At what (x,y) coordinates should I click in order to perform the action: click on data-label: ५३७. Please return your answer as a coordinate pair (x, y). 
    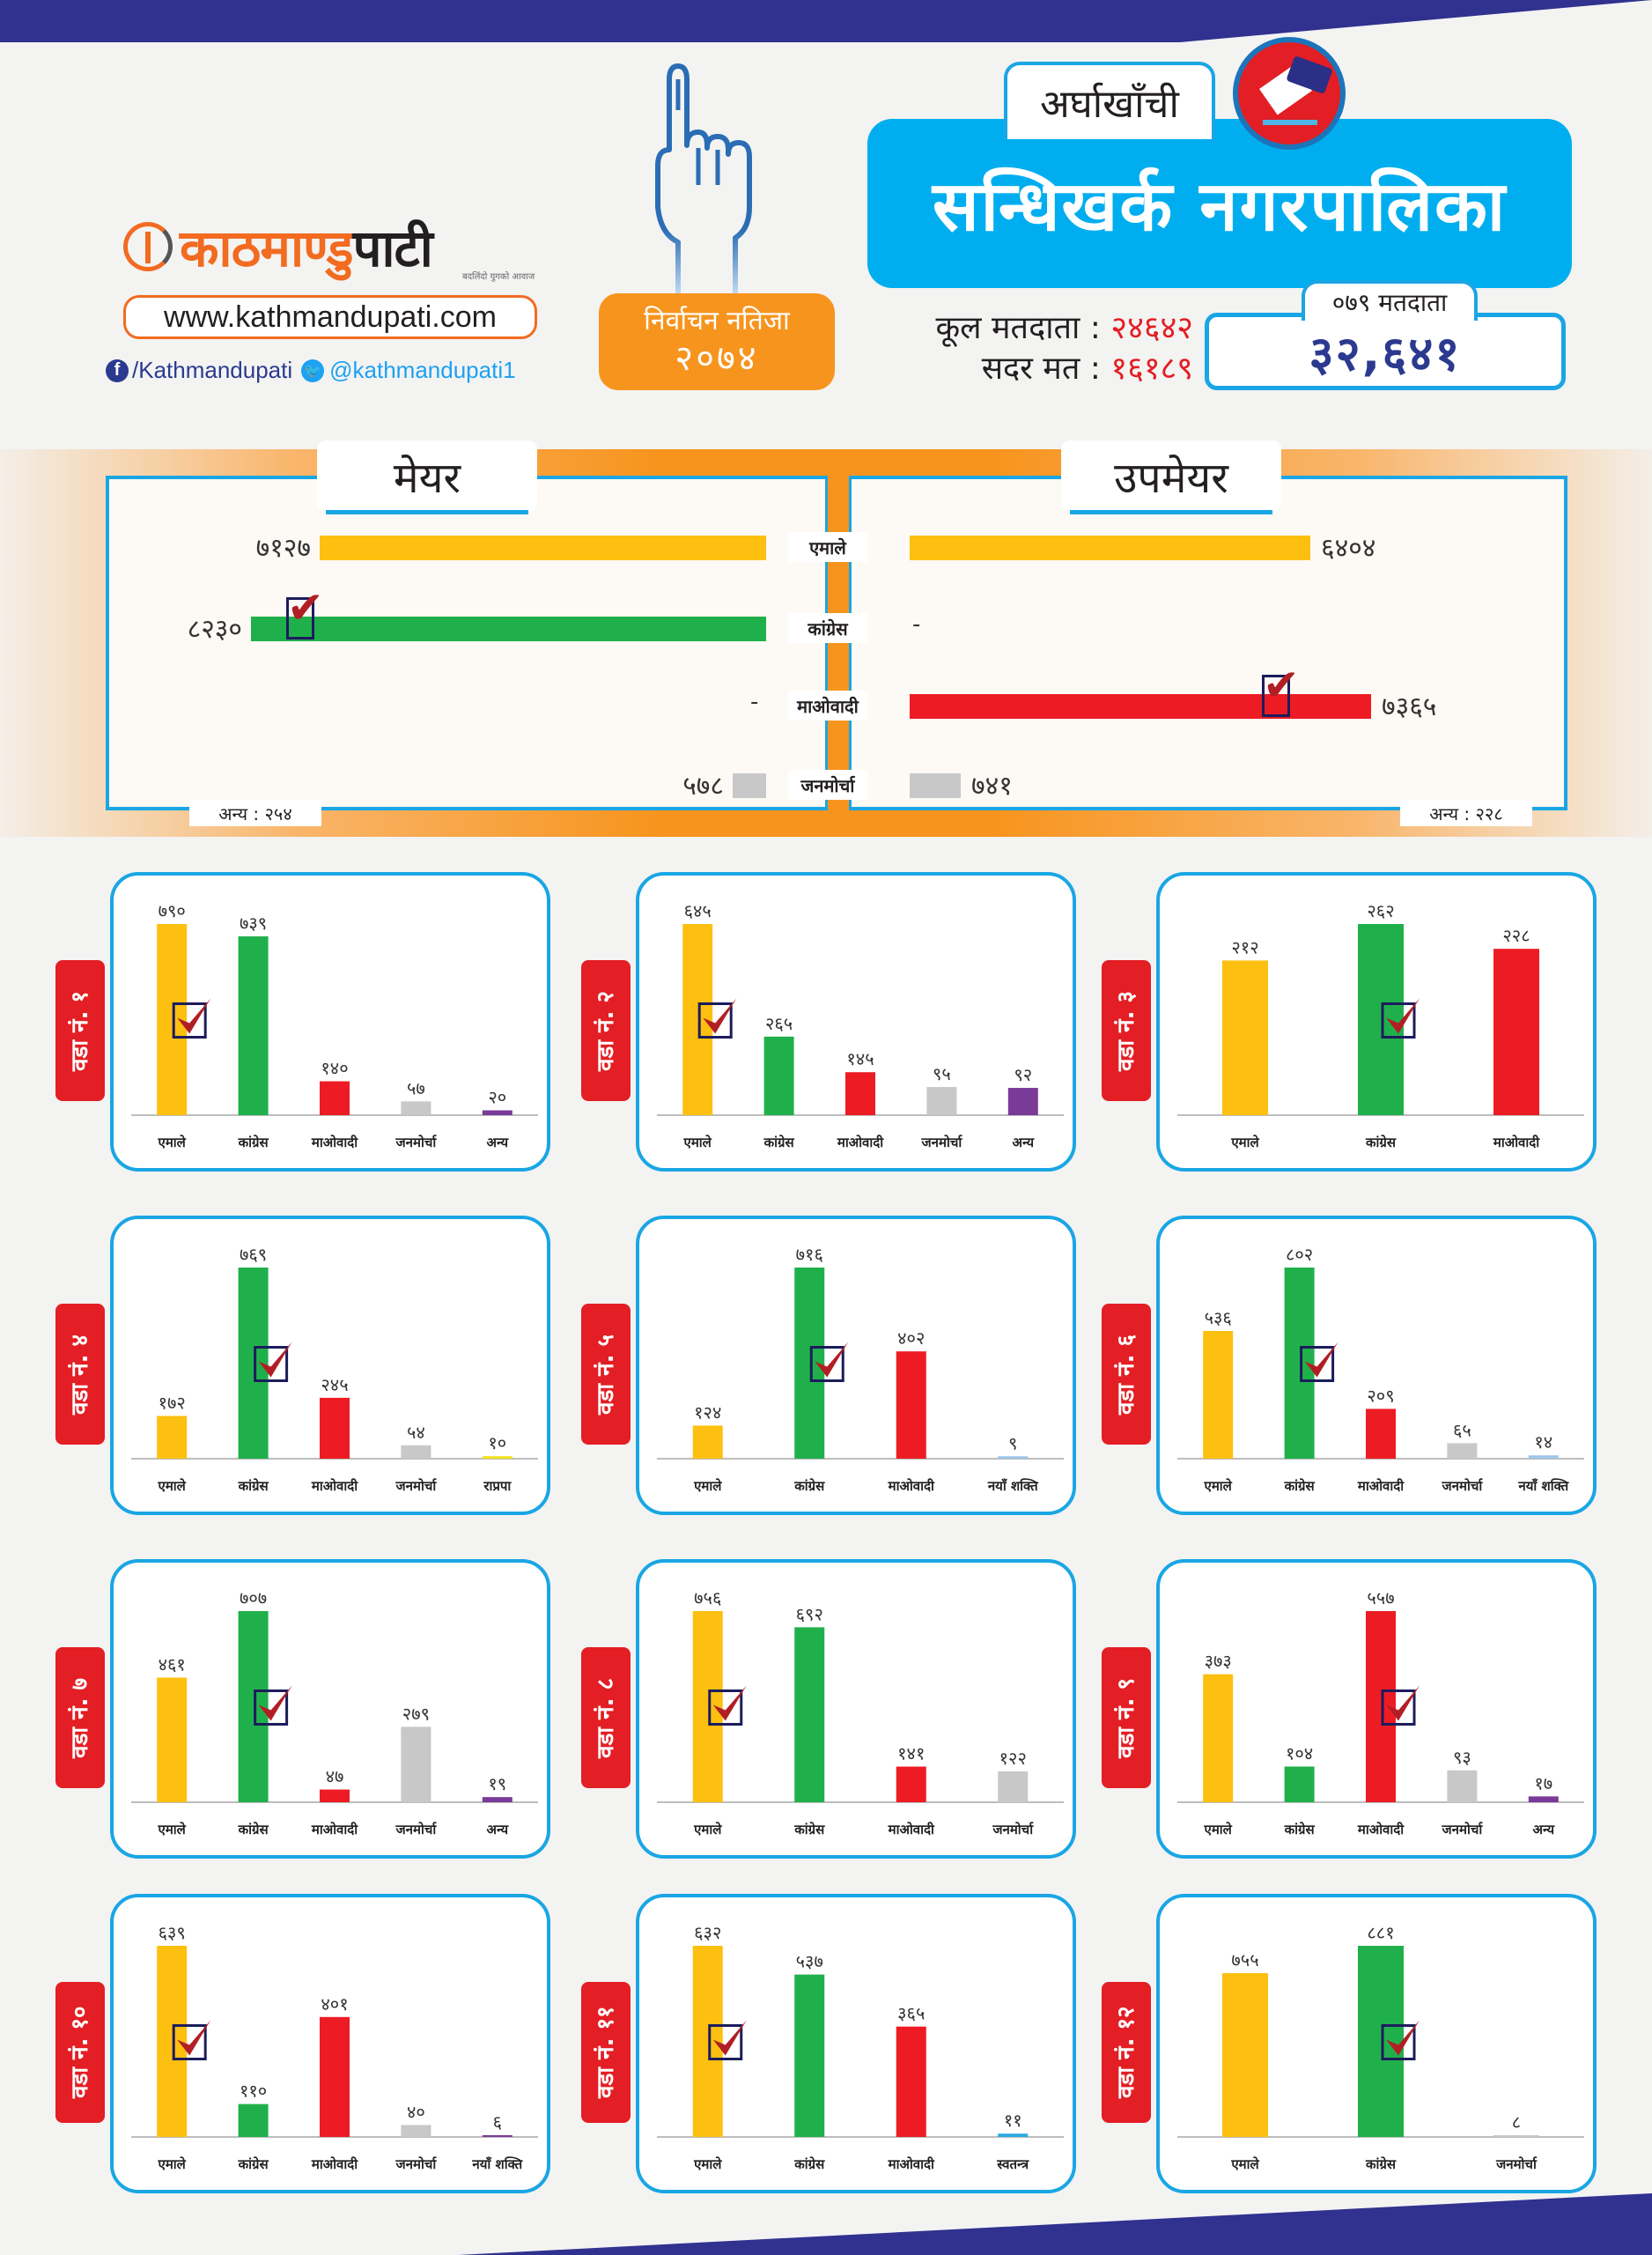
    Looking at the image, I should click on (809, 1962).